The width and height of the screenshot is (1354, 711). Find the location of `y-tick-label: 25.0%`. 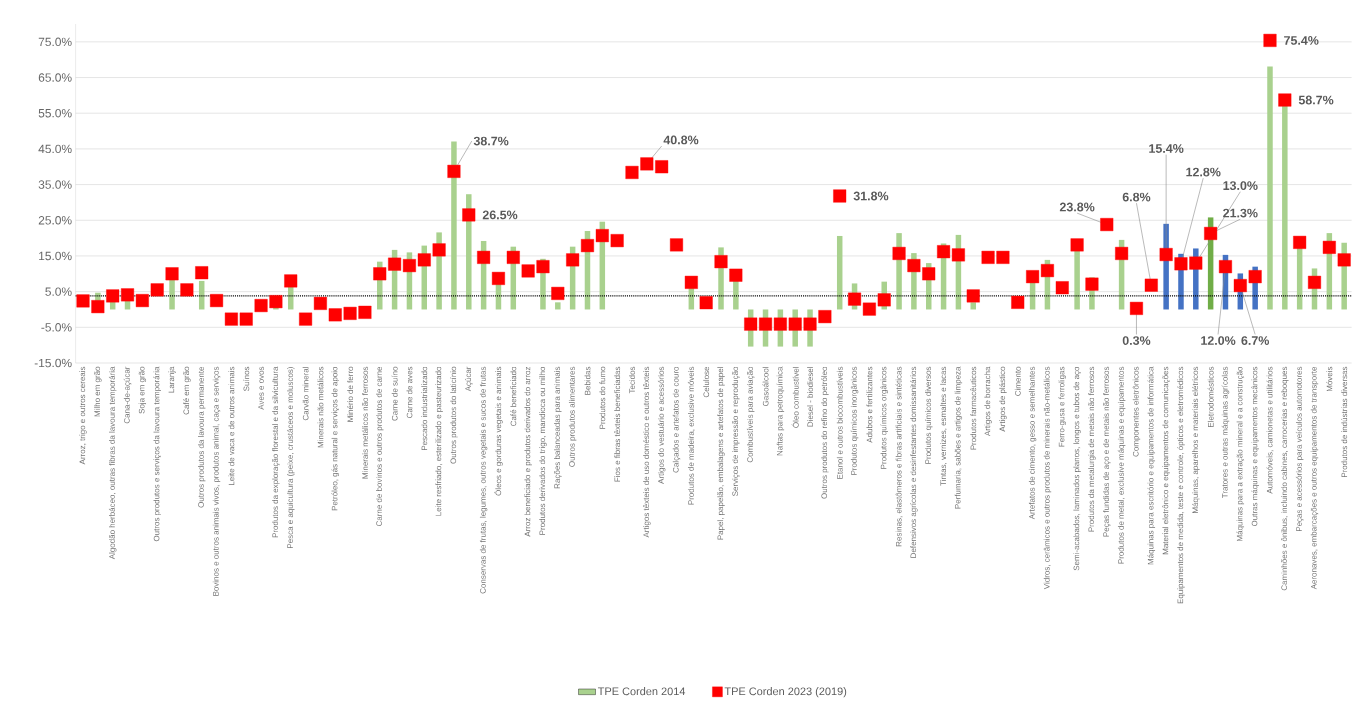

y-tick-label: 25.0% is located at coordinates (55, 220).